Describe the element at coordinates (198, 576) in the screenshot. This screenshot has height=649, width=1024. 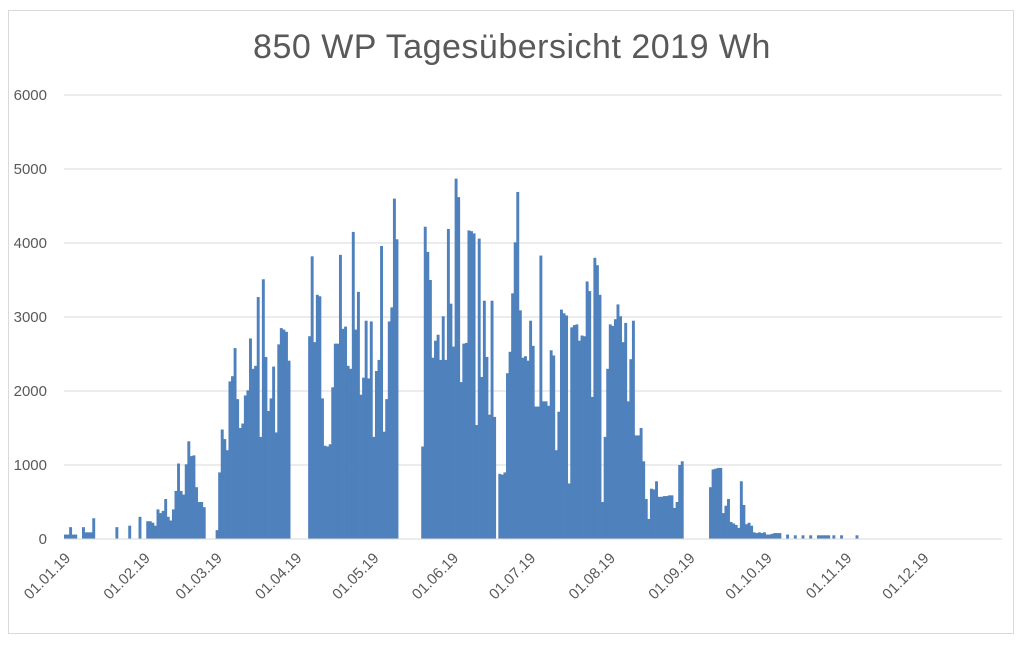
I see `x-tick-label: 01.03.19` at that location.